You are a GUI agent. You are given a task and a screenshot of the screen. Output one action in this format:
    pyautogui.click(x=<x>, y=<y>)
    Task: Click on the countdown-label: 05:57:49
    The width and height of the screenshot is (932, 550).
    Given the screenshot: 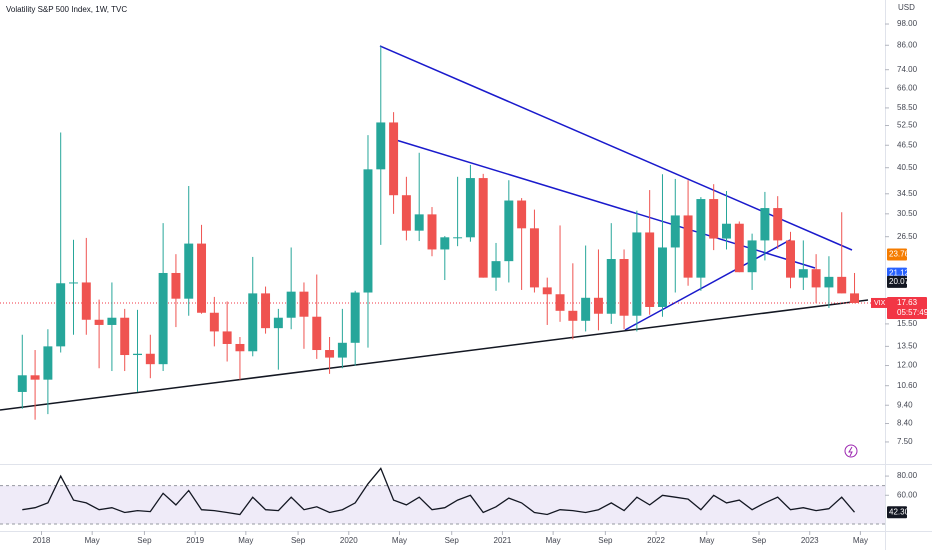 What is the action you would take?
    pyautogui.click(x=913, y=312)
    